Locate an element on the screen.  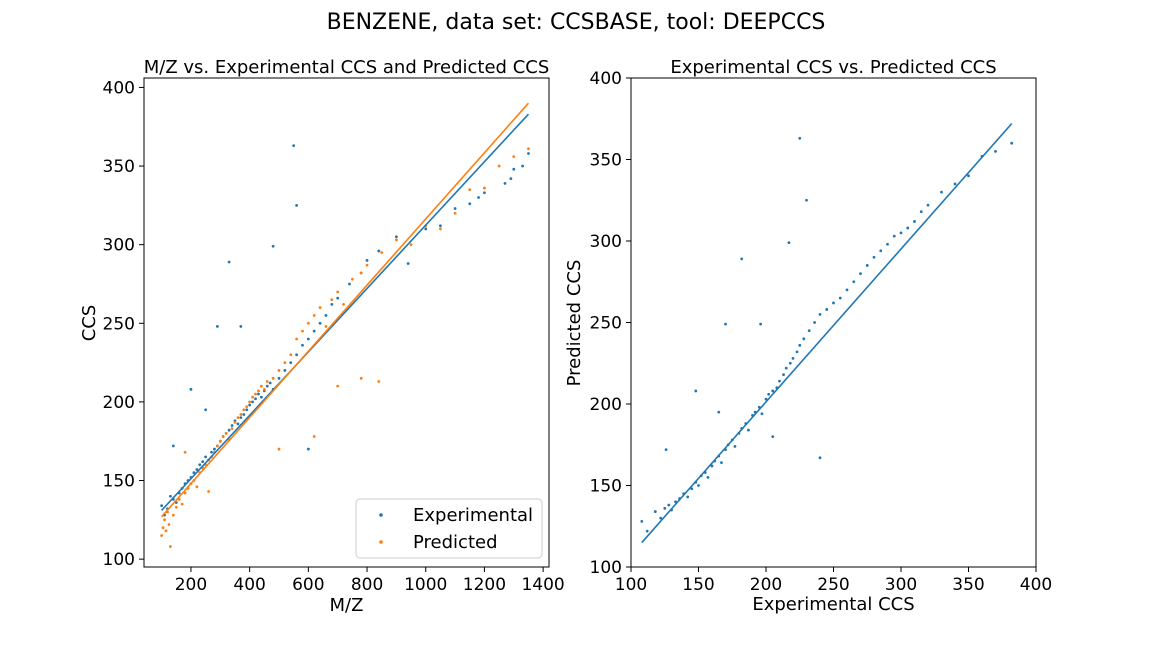
x-tick-label: 1000 is located at coordinates (425, 585).